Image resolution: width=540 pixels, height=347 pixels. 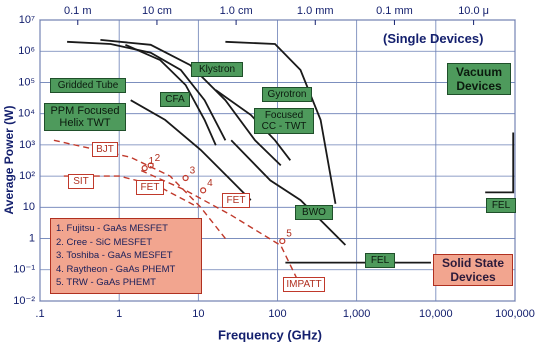 I want to click on device-entry: 4. Raytheon - GaAs PHEMT, so click(x=116, y=269).